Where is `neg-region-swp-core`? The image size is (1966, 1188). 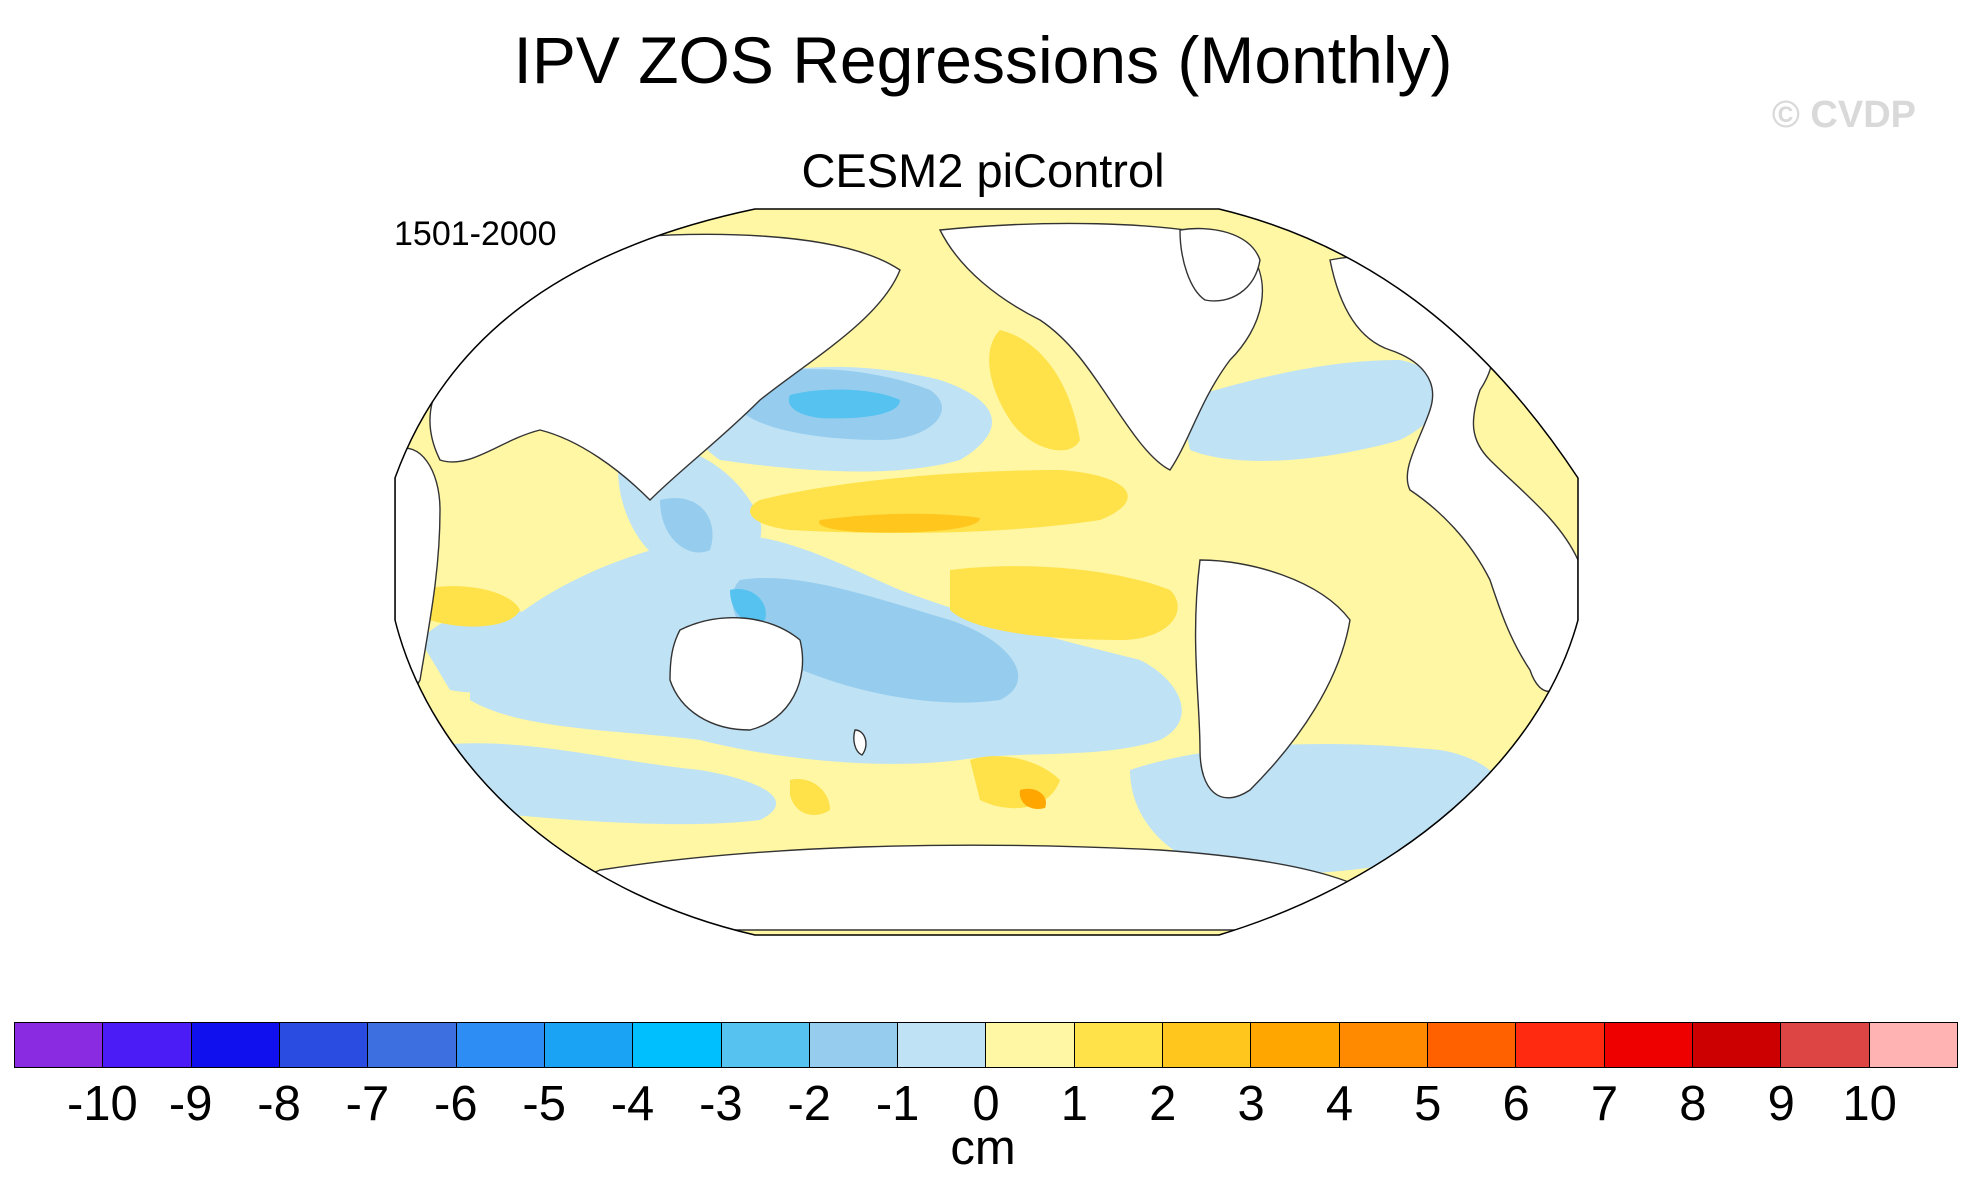
neg-region-swp-core is located at coordinates (875, 640).